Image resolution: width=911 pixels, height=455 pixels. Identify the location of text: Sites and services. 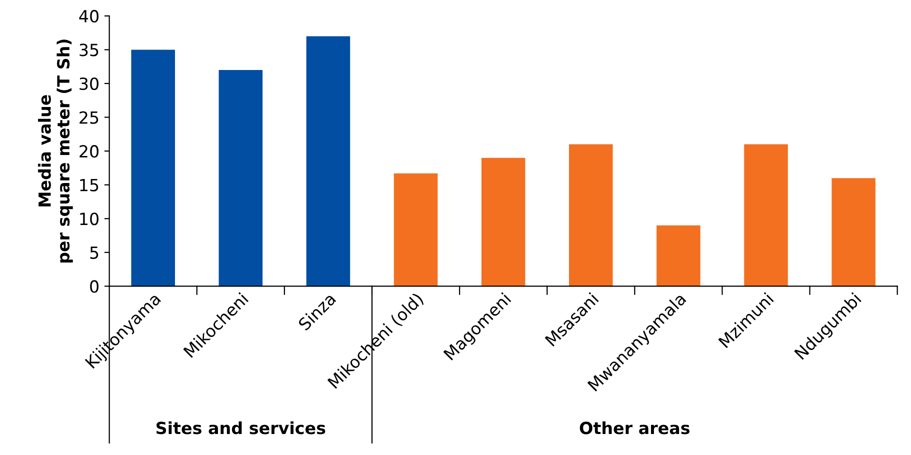
(241, 427).